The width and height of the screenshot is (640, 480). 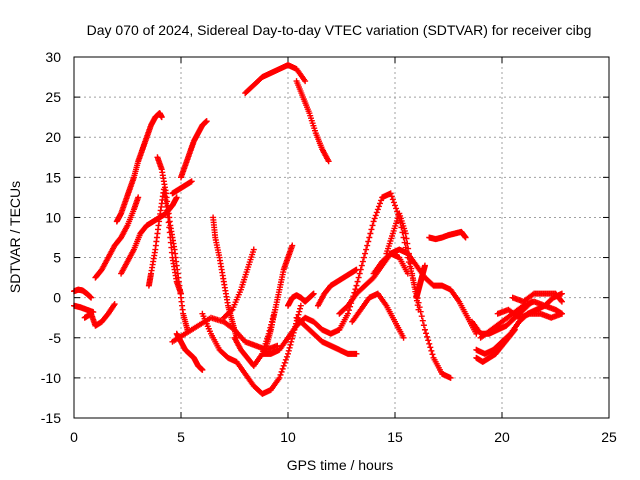 What do you see at coordinates (55, 338) in the screenshot?
I see `y-tick-label: -5` at bounding box center [55, 338].